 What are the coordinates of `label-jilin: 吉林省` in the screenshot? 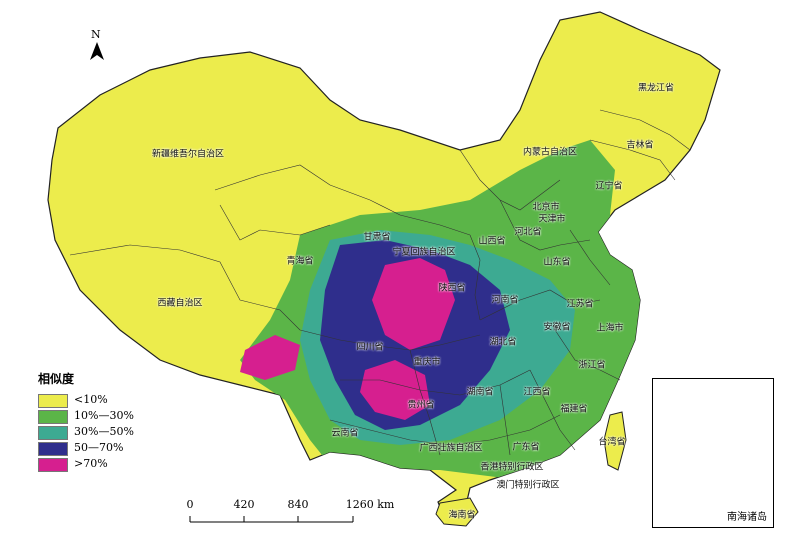 It's located at (640, 145).